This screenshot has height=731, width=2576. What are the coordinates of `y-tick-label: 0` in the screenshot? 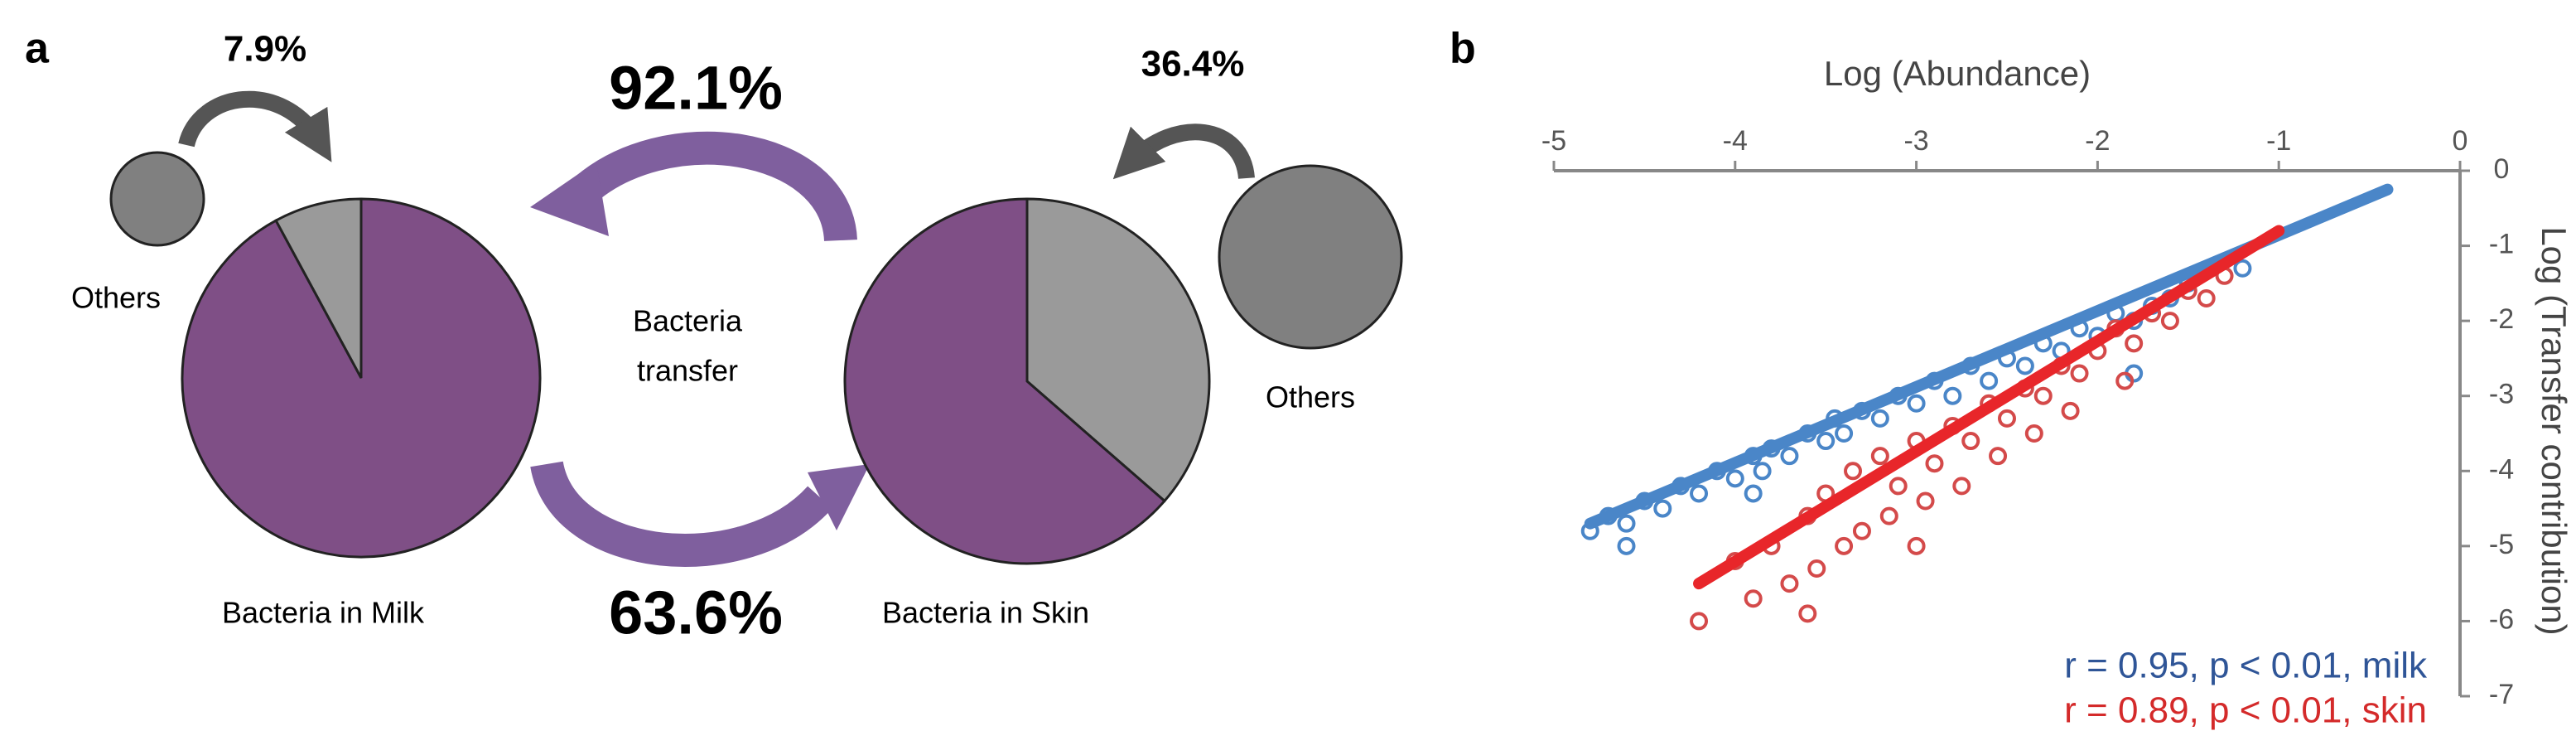 It's located at (2502, 169).